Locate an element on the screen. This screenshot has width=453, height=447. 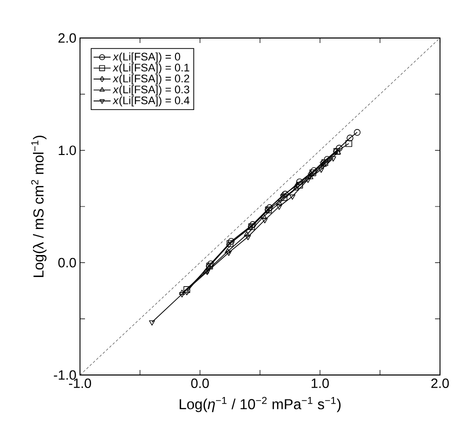
legend-label: x(Li[FSA]) = 0.3 is located at coordinates (151, 90).